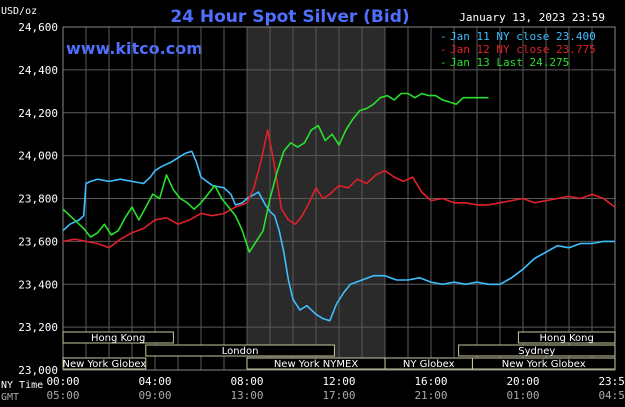 The image size is (625, 407). I want to click on legend-entry: Jan 12 NY close 23.775, so click(523, 49).